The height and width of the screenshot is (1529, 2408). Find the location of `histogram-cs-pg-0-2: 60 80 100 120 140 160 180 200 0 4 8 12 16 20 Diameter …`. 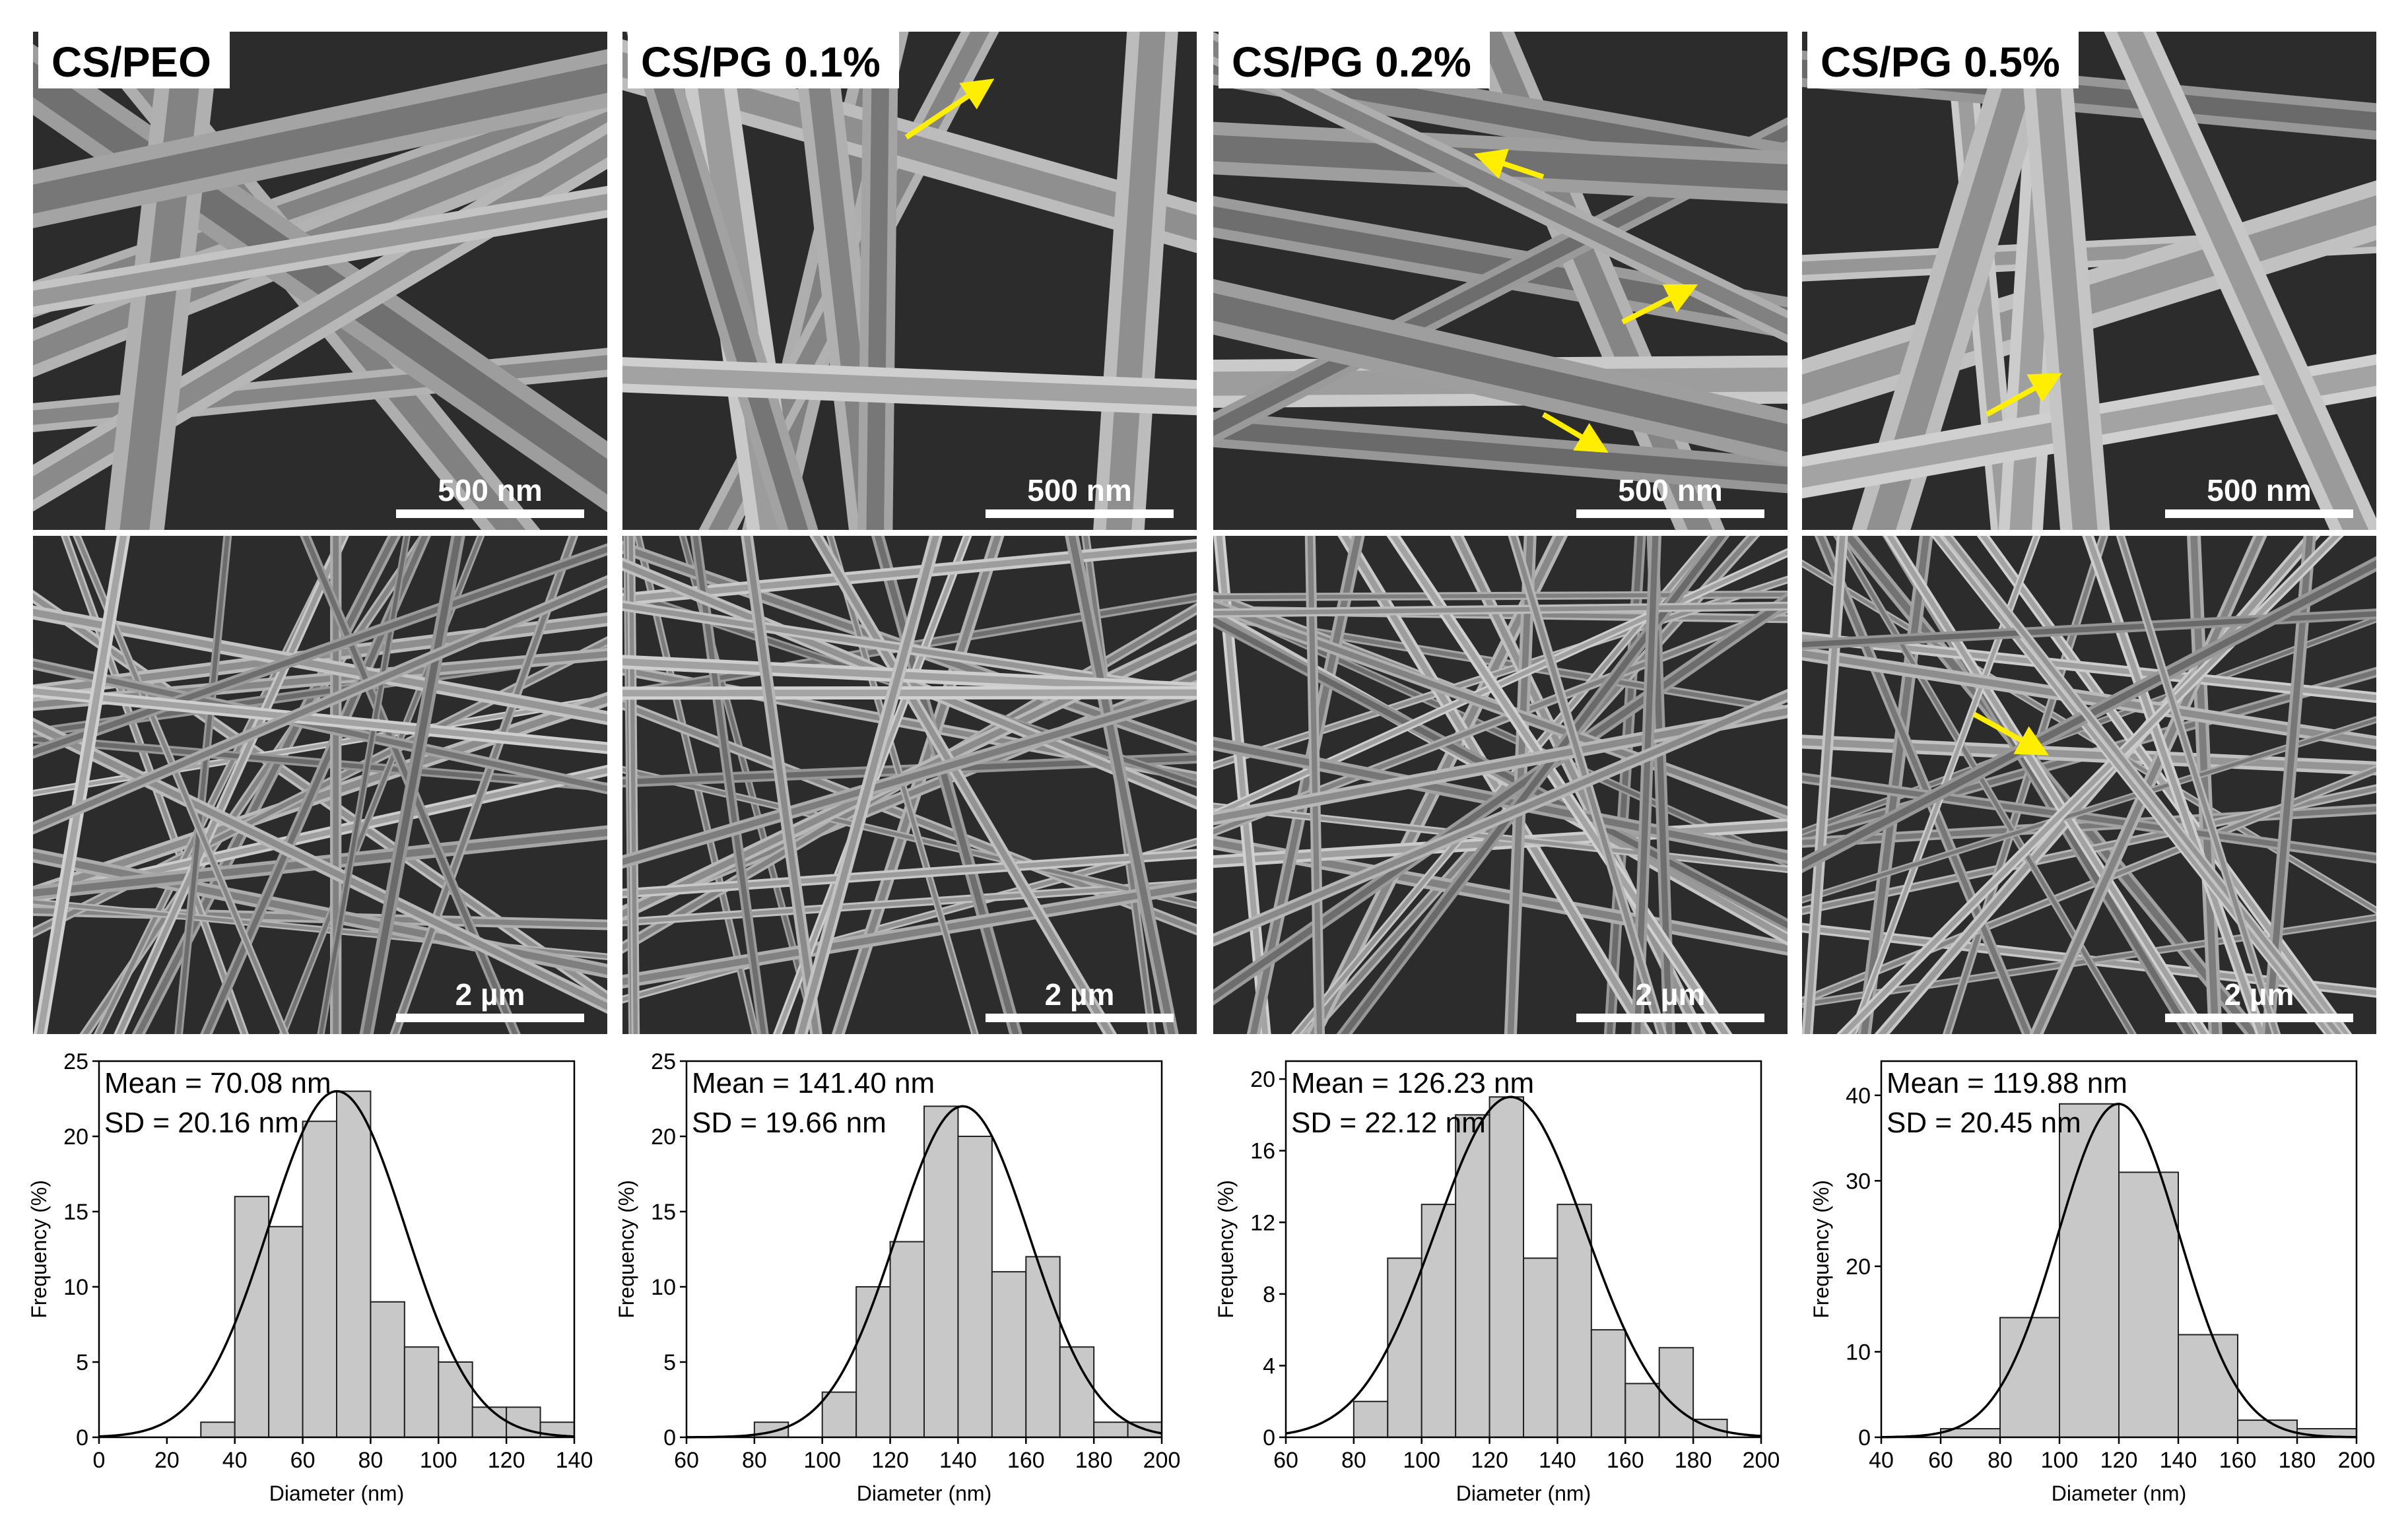

histogram-cs-pg-0-2: 60 80 100 120 140 160 180 200 0 4 8 12 16 20 Diameter … is located at coordinates (1503, 1287).